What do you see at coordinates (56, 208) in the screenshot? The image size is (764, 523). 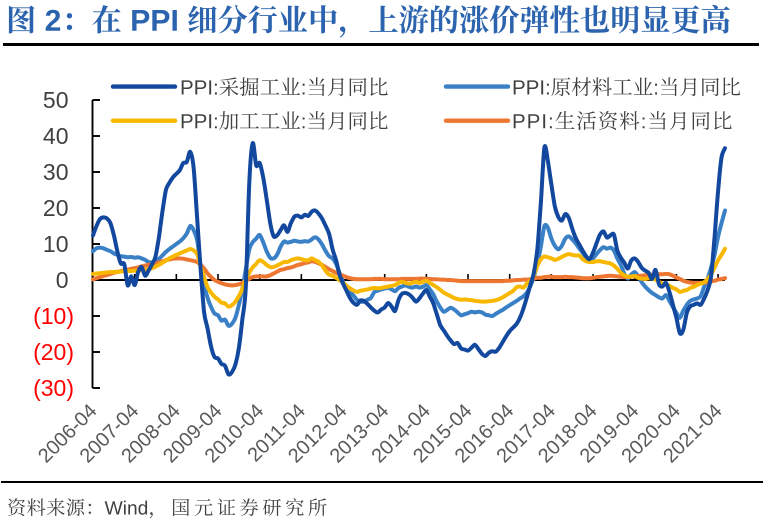 I see `svg-text: 20` at bounding box center [56, 208].